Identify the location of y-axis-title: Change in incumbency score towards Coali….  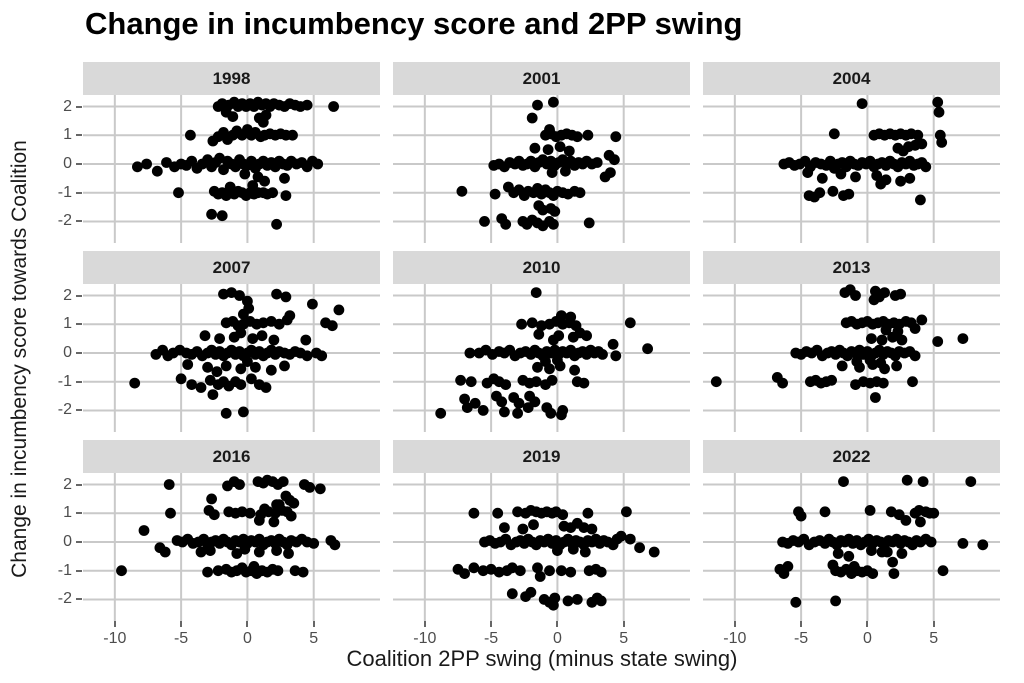
(19, 359).